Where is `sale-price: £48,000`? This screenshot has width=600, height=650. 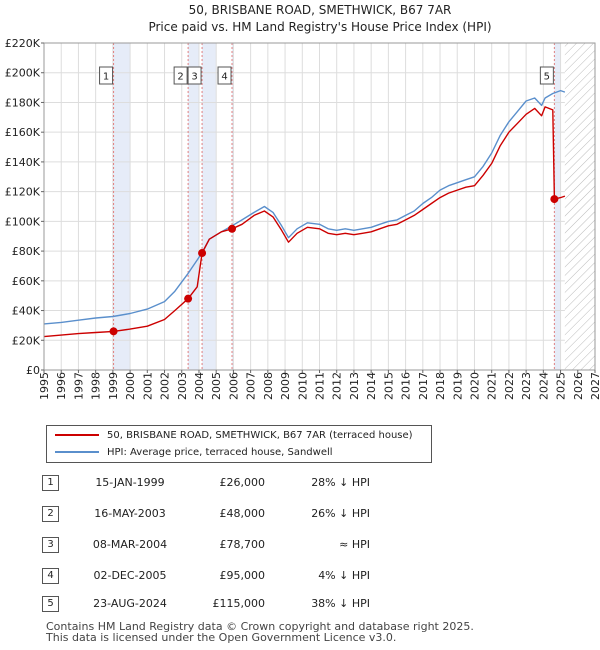 sale-price: £48,000 is located at coordinates (242, 513).